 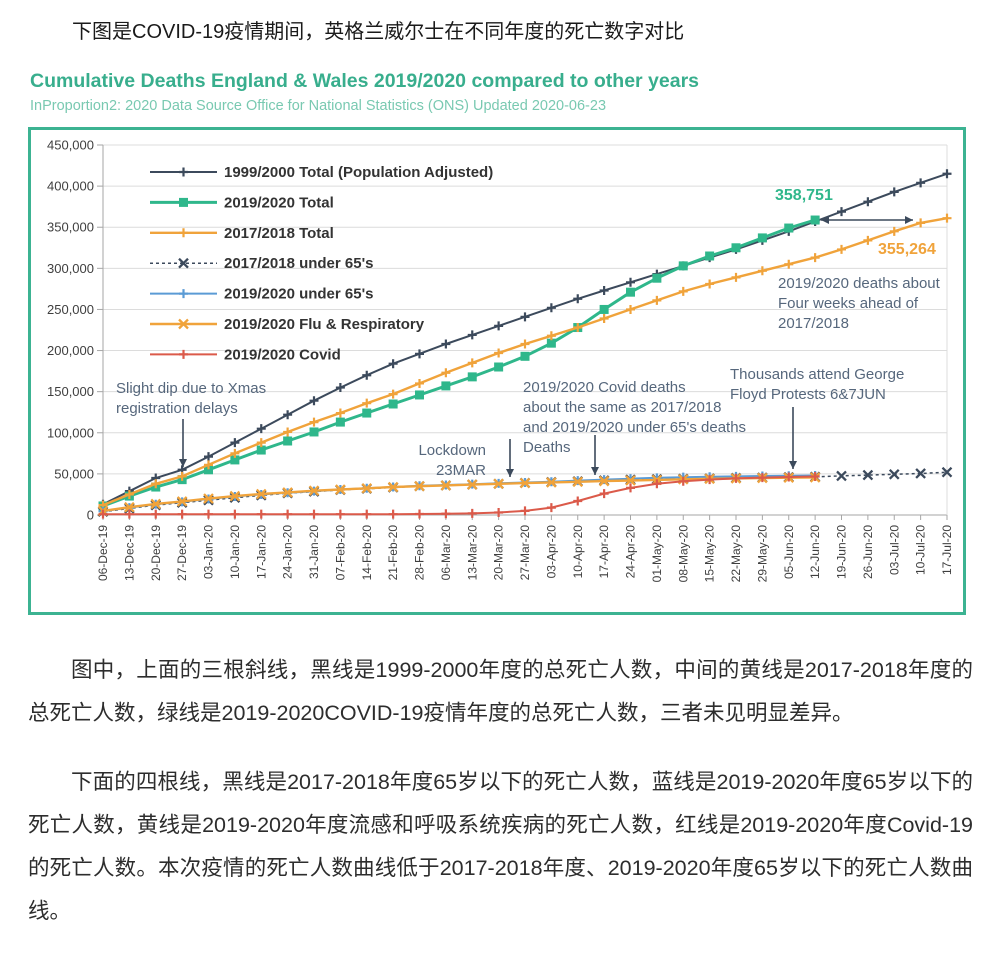 I want to click on svg-text: 07-Feb-20, so click(x=340, y=553).